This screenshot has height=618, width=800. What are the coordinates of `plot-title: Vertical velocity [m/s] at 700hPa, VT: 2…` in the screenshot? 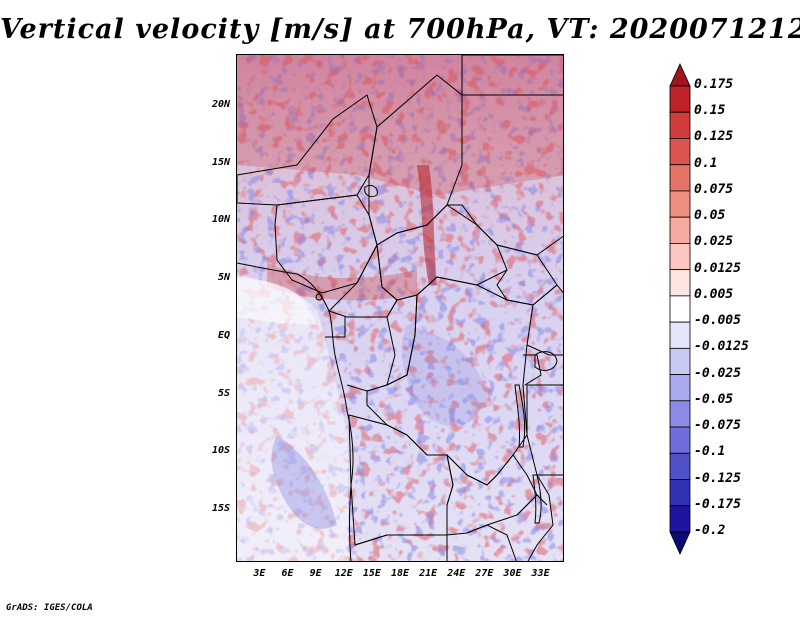 It's located at (400, 29).